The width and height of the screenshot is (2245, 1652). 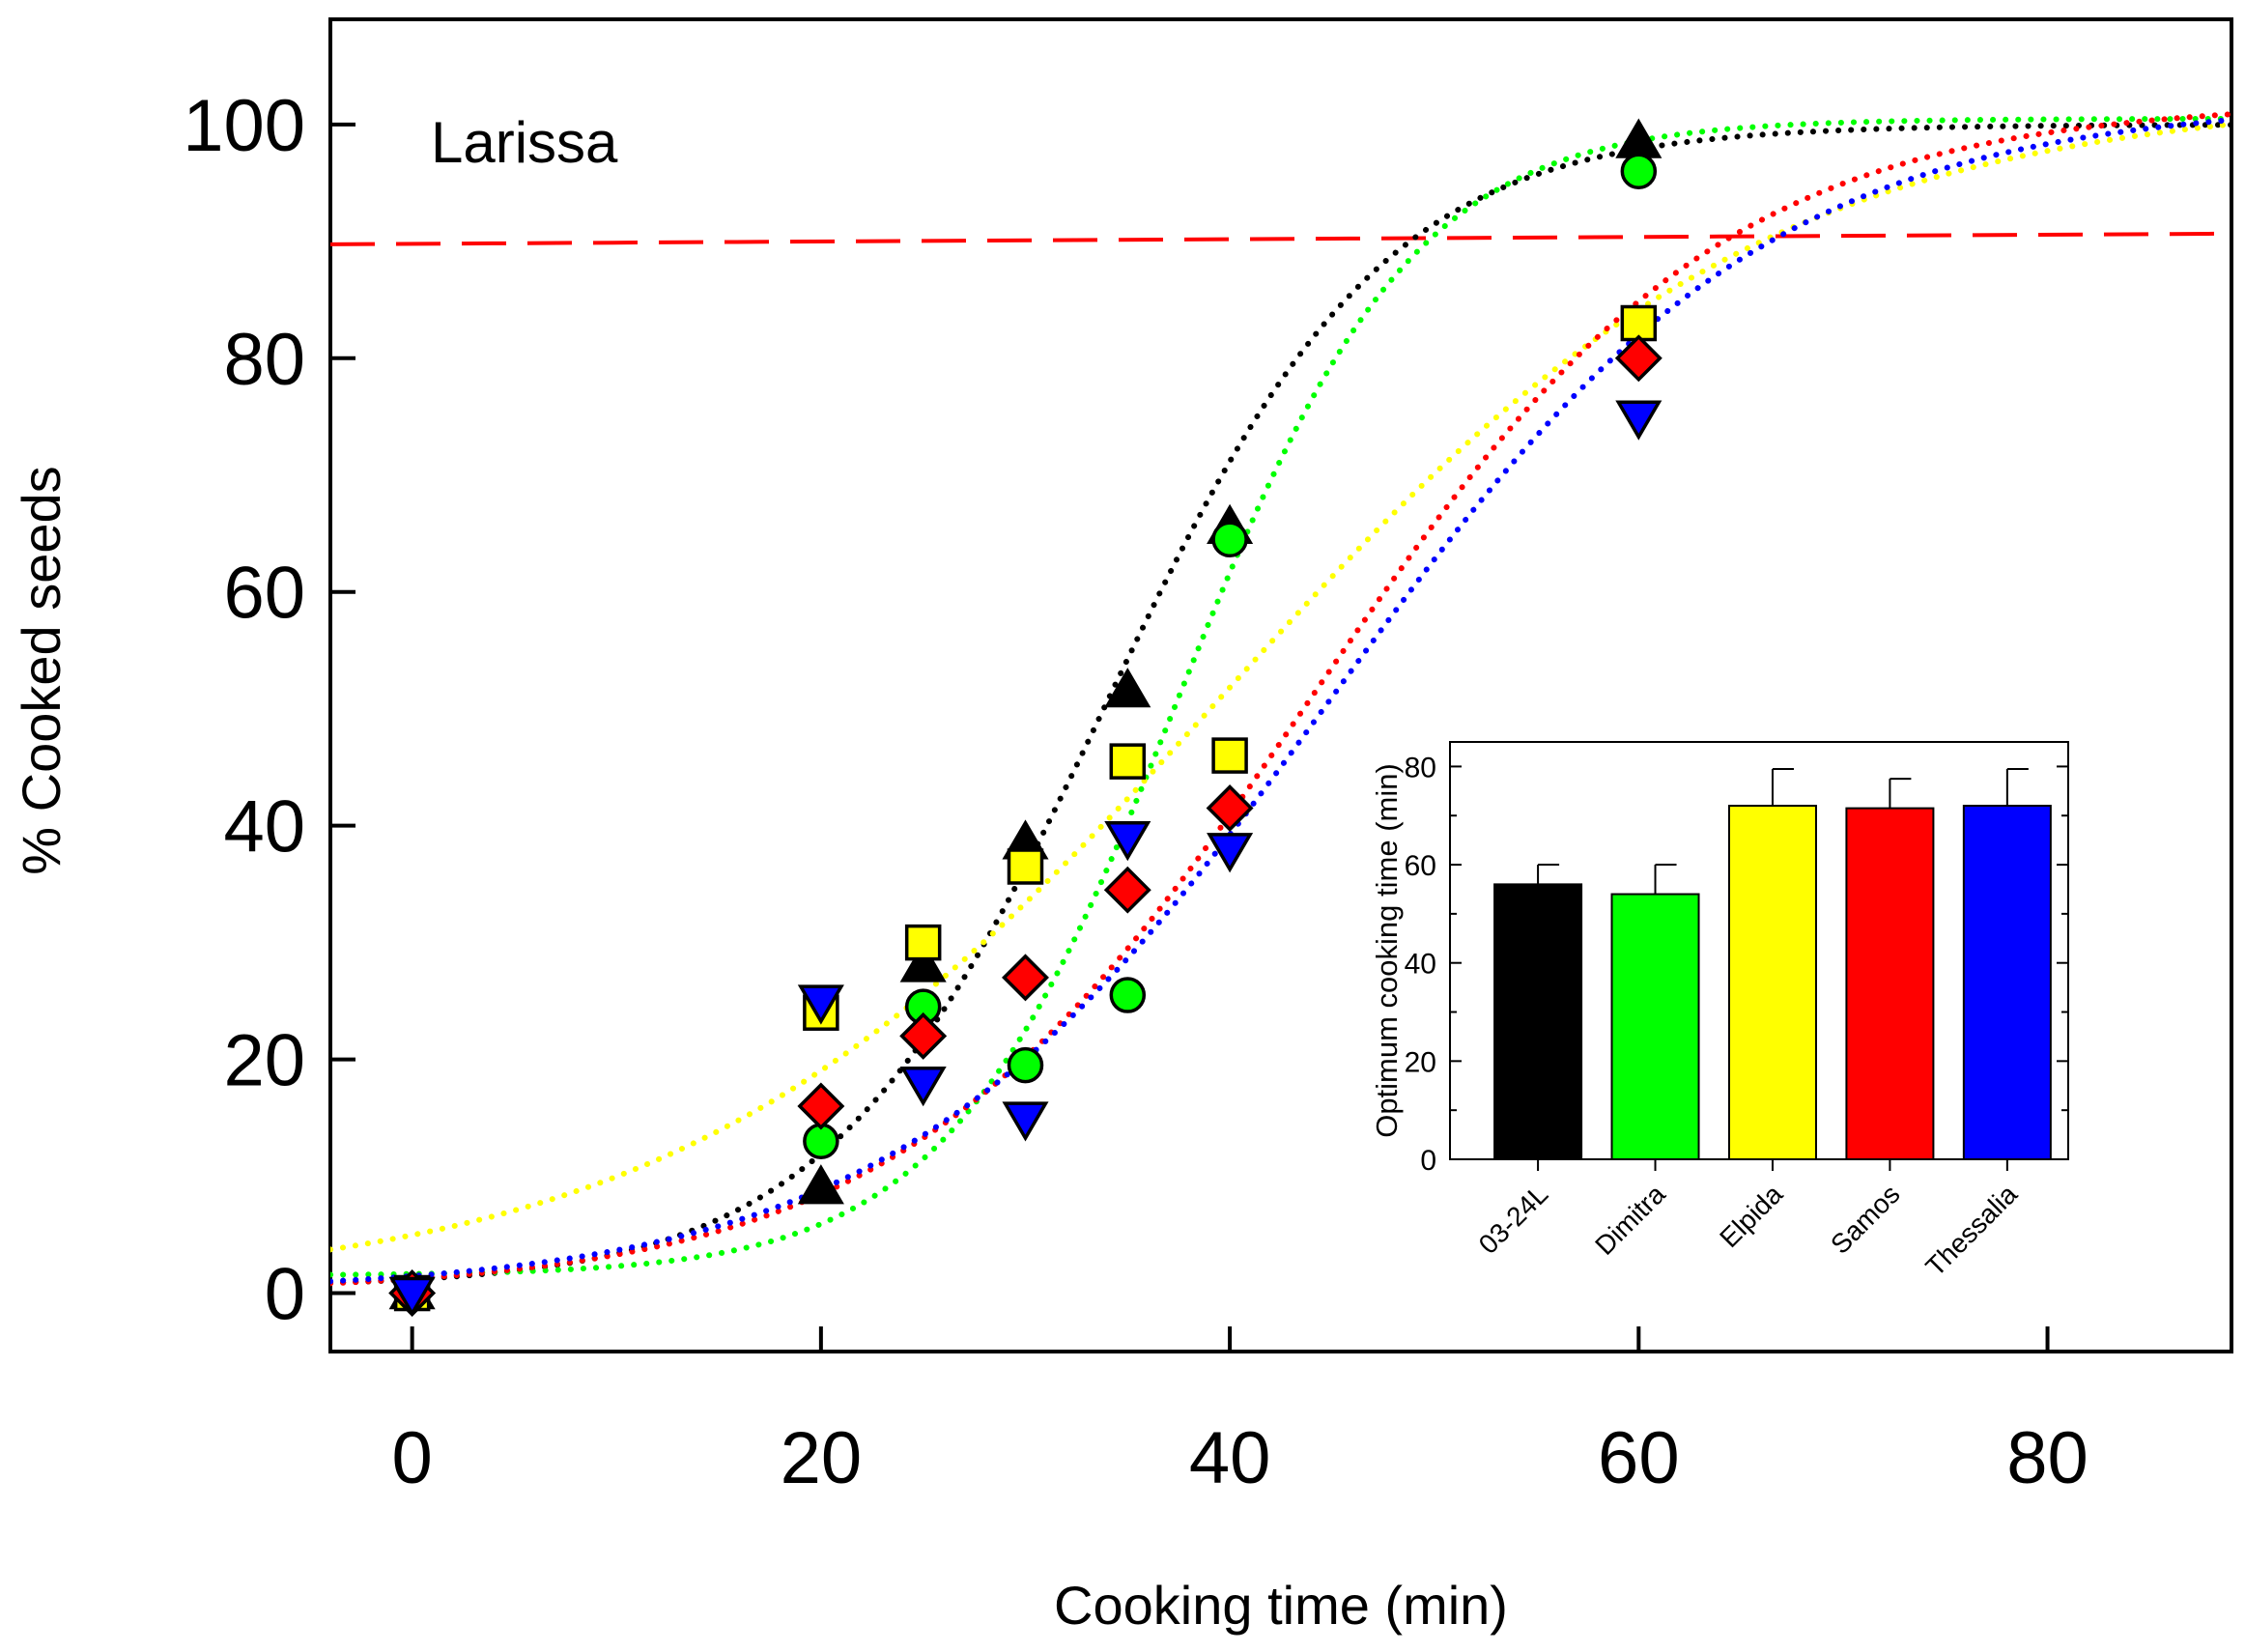 What do you see at coordinates (264, 360) in the screenshot?
I see `y-tick-label: 80` at bounding box center [264, 360].